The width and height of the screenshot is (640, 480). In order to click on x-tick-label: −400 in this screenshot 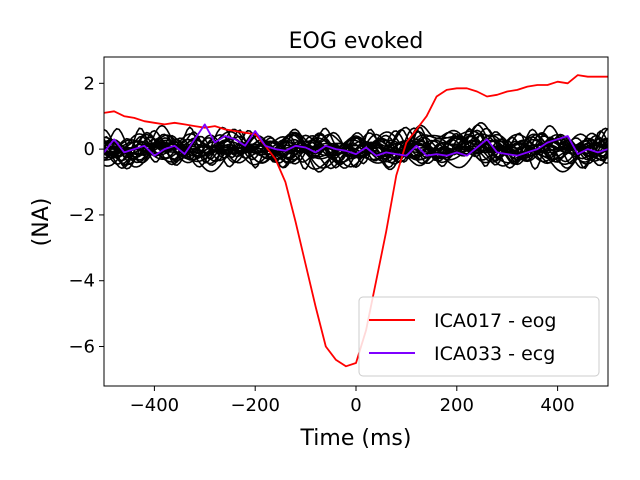, I will do `click(154, 405)`.